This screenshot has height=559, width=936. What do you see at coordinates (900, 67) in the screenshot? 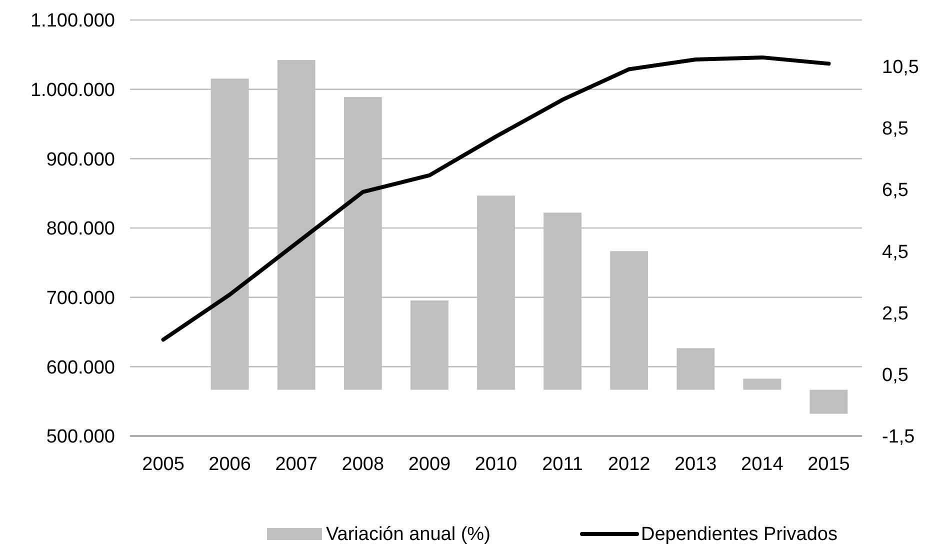
I see `y2-tick-label: 10,5` at bounding box center [900, 67].